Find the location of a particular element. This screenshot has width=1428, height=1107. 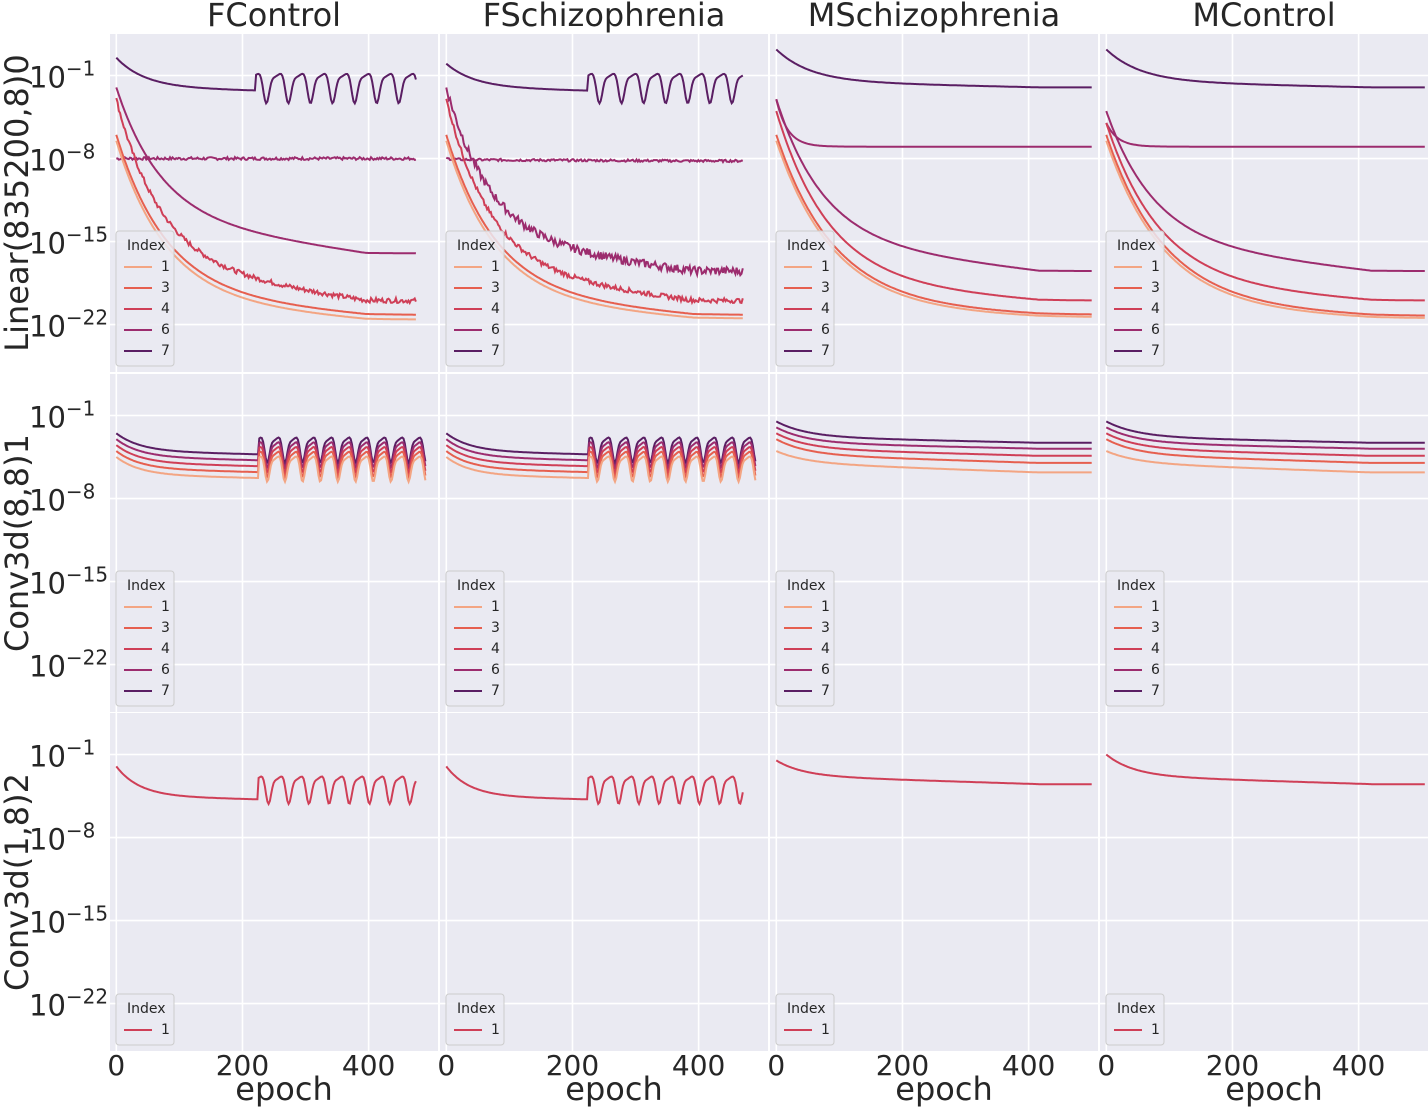

column-title: MSchizophrenia is located at coordinates (934, 17).